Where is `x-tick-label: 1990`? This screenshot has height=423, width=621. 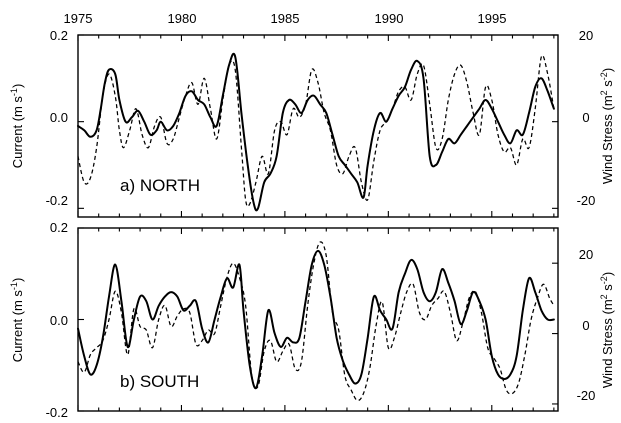
x-tick-label: 1990 is located at coordinates (389, 18).